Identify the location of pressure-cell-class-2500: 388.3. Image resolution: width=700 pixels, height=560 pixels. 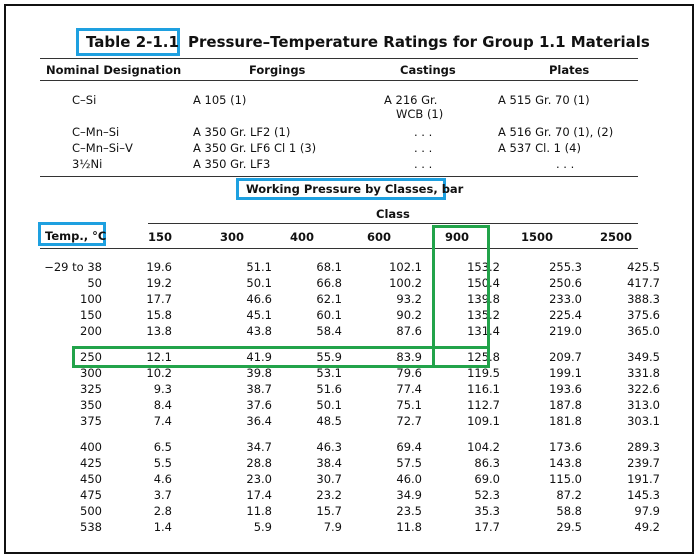
(643, 299).